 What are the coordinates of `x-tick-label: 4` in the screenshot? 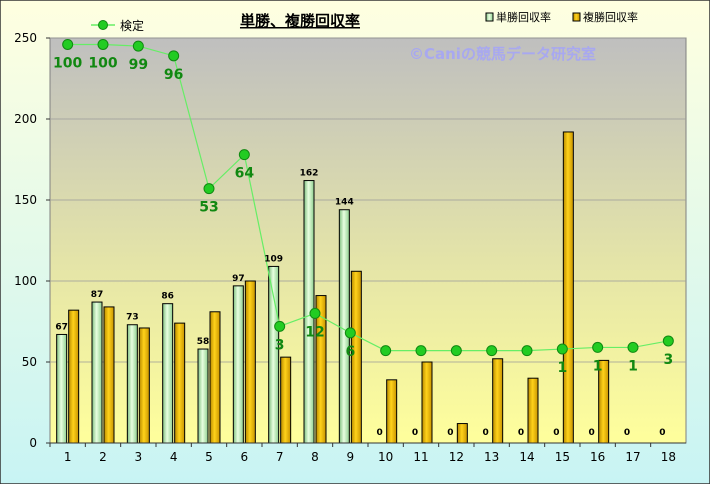 It's located at (174, 457).